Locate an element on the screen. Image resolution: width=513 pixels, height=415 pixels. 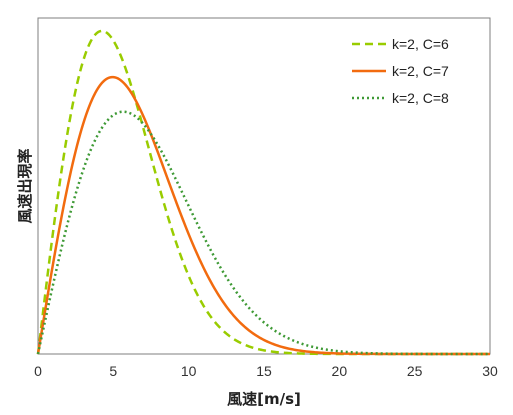
legend-label-1: k=2, C=6 is located at coordinates (420, 44).